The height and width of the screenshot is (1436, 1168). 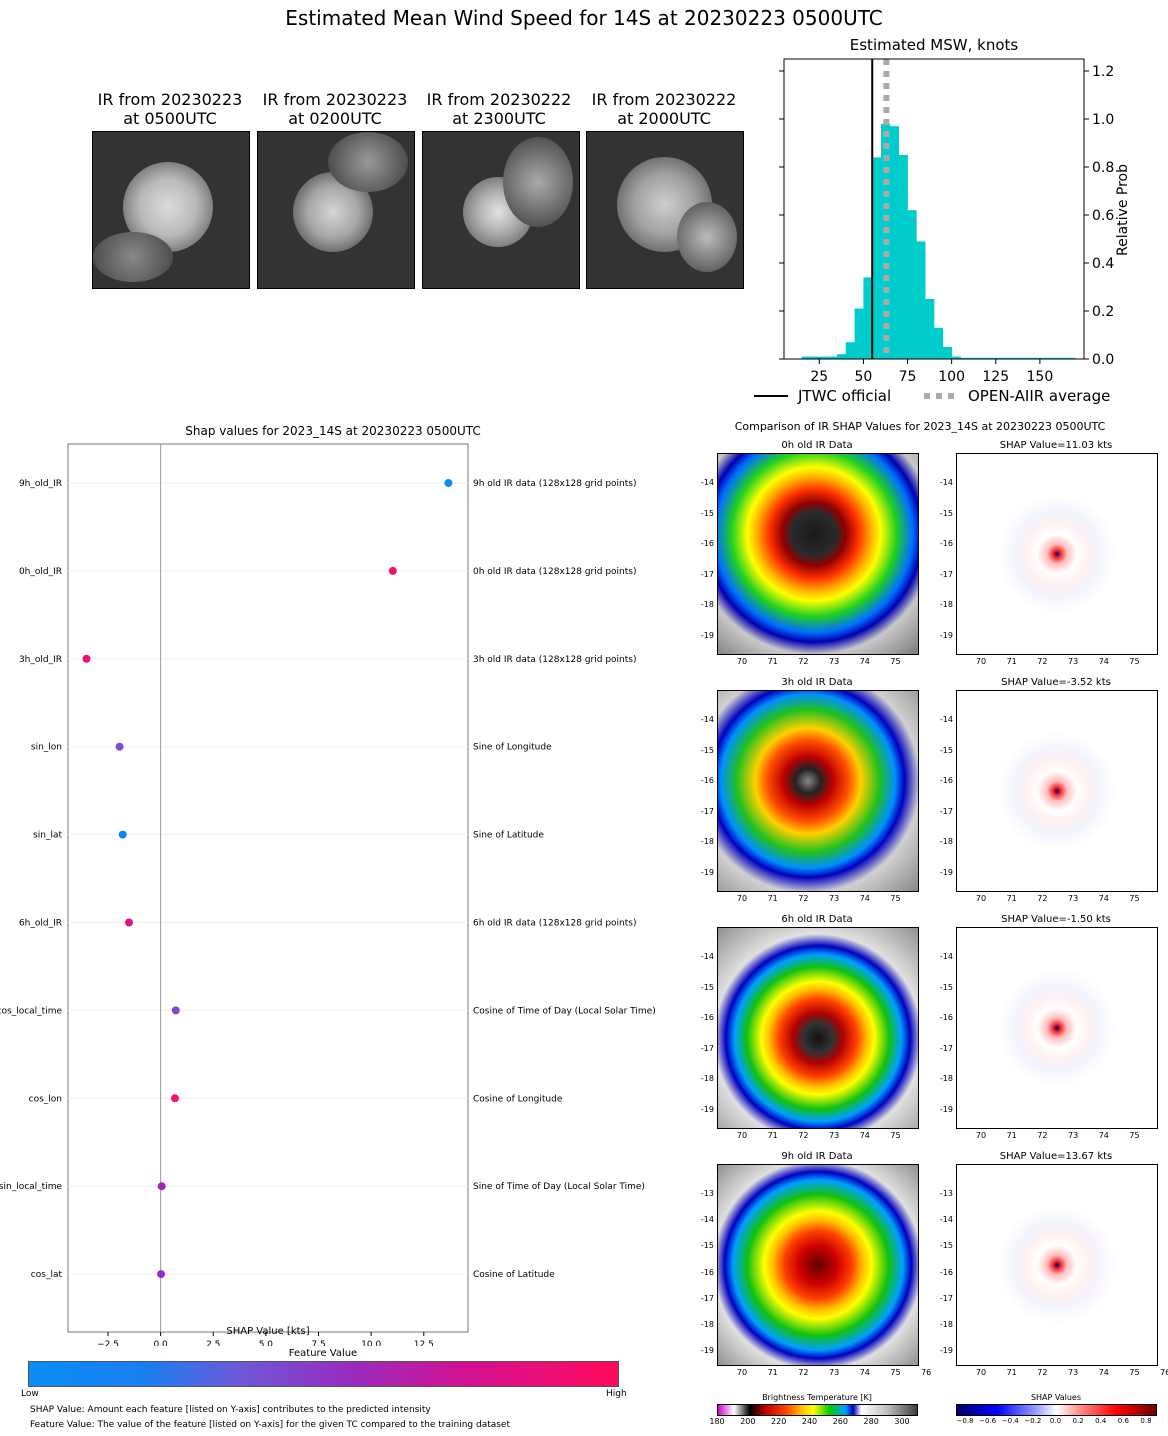 What do you see at coordinates (323, 1353) in the screenshot?
I see `feature-colorbar-title: Feature Value` at bounding box center [323, 1353].